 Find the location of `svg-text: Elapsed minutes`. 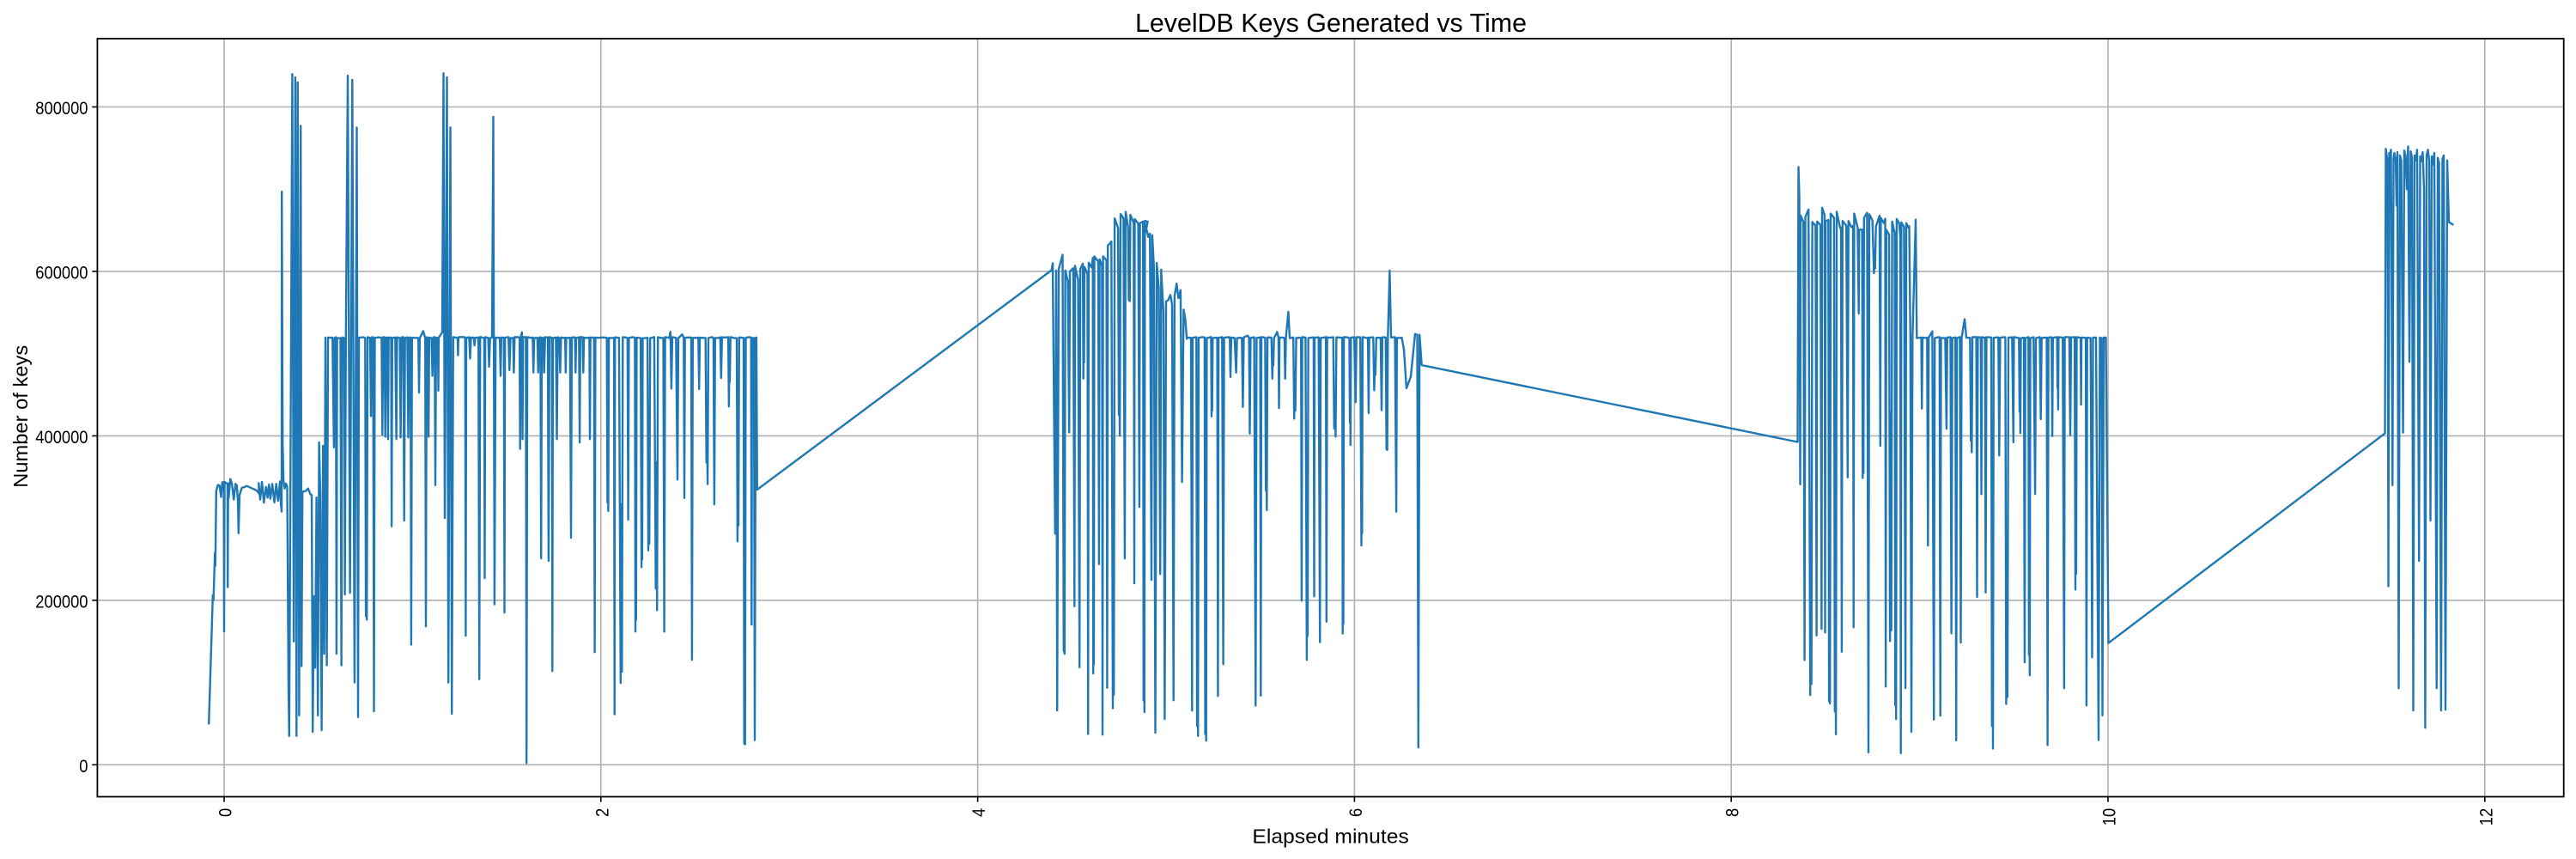

svg-text: Elapsed minutes is located at coordinates (1330, 837).